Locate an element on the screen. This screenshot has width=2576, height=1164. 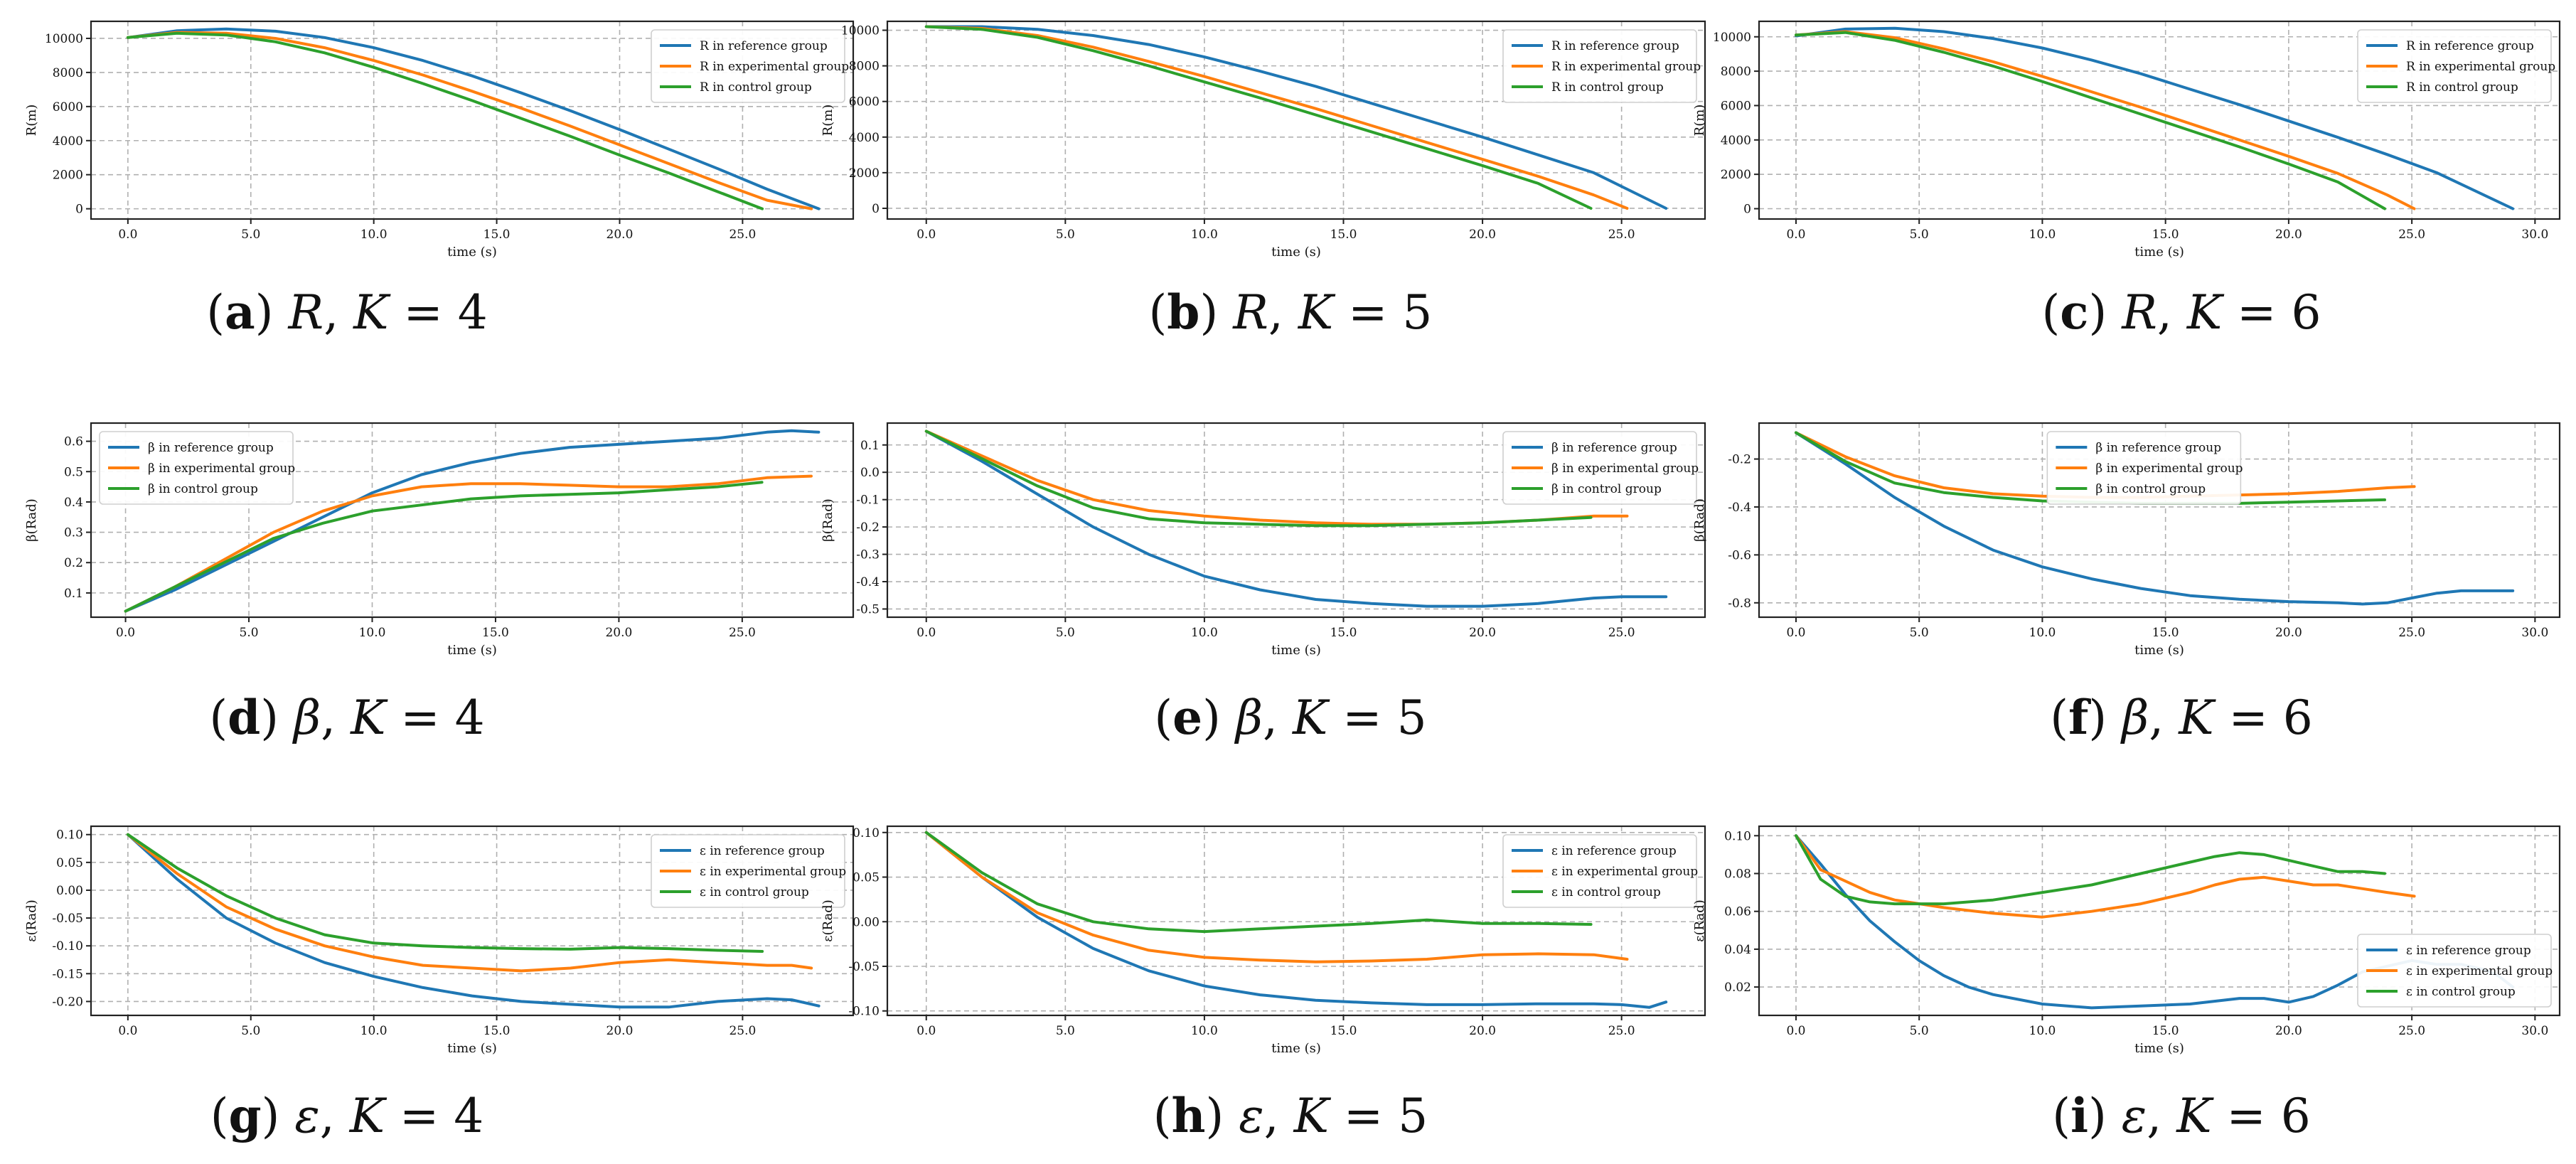
legend-label: R in control group is located at coordinates (756, 87).